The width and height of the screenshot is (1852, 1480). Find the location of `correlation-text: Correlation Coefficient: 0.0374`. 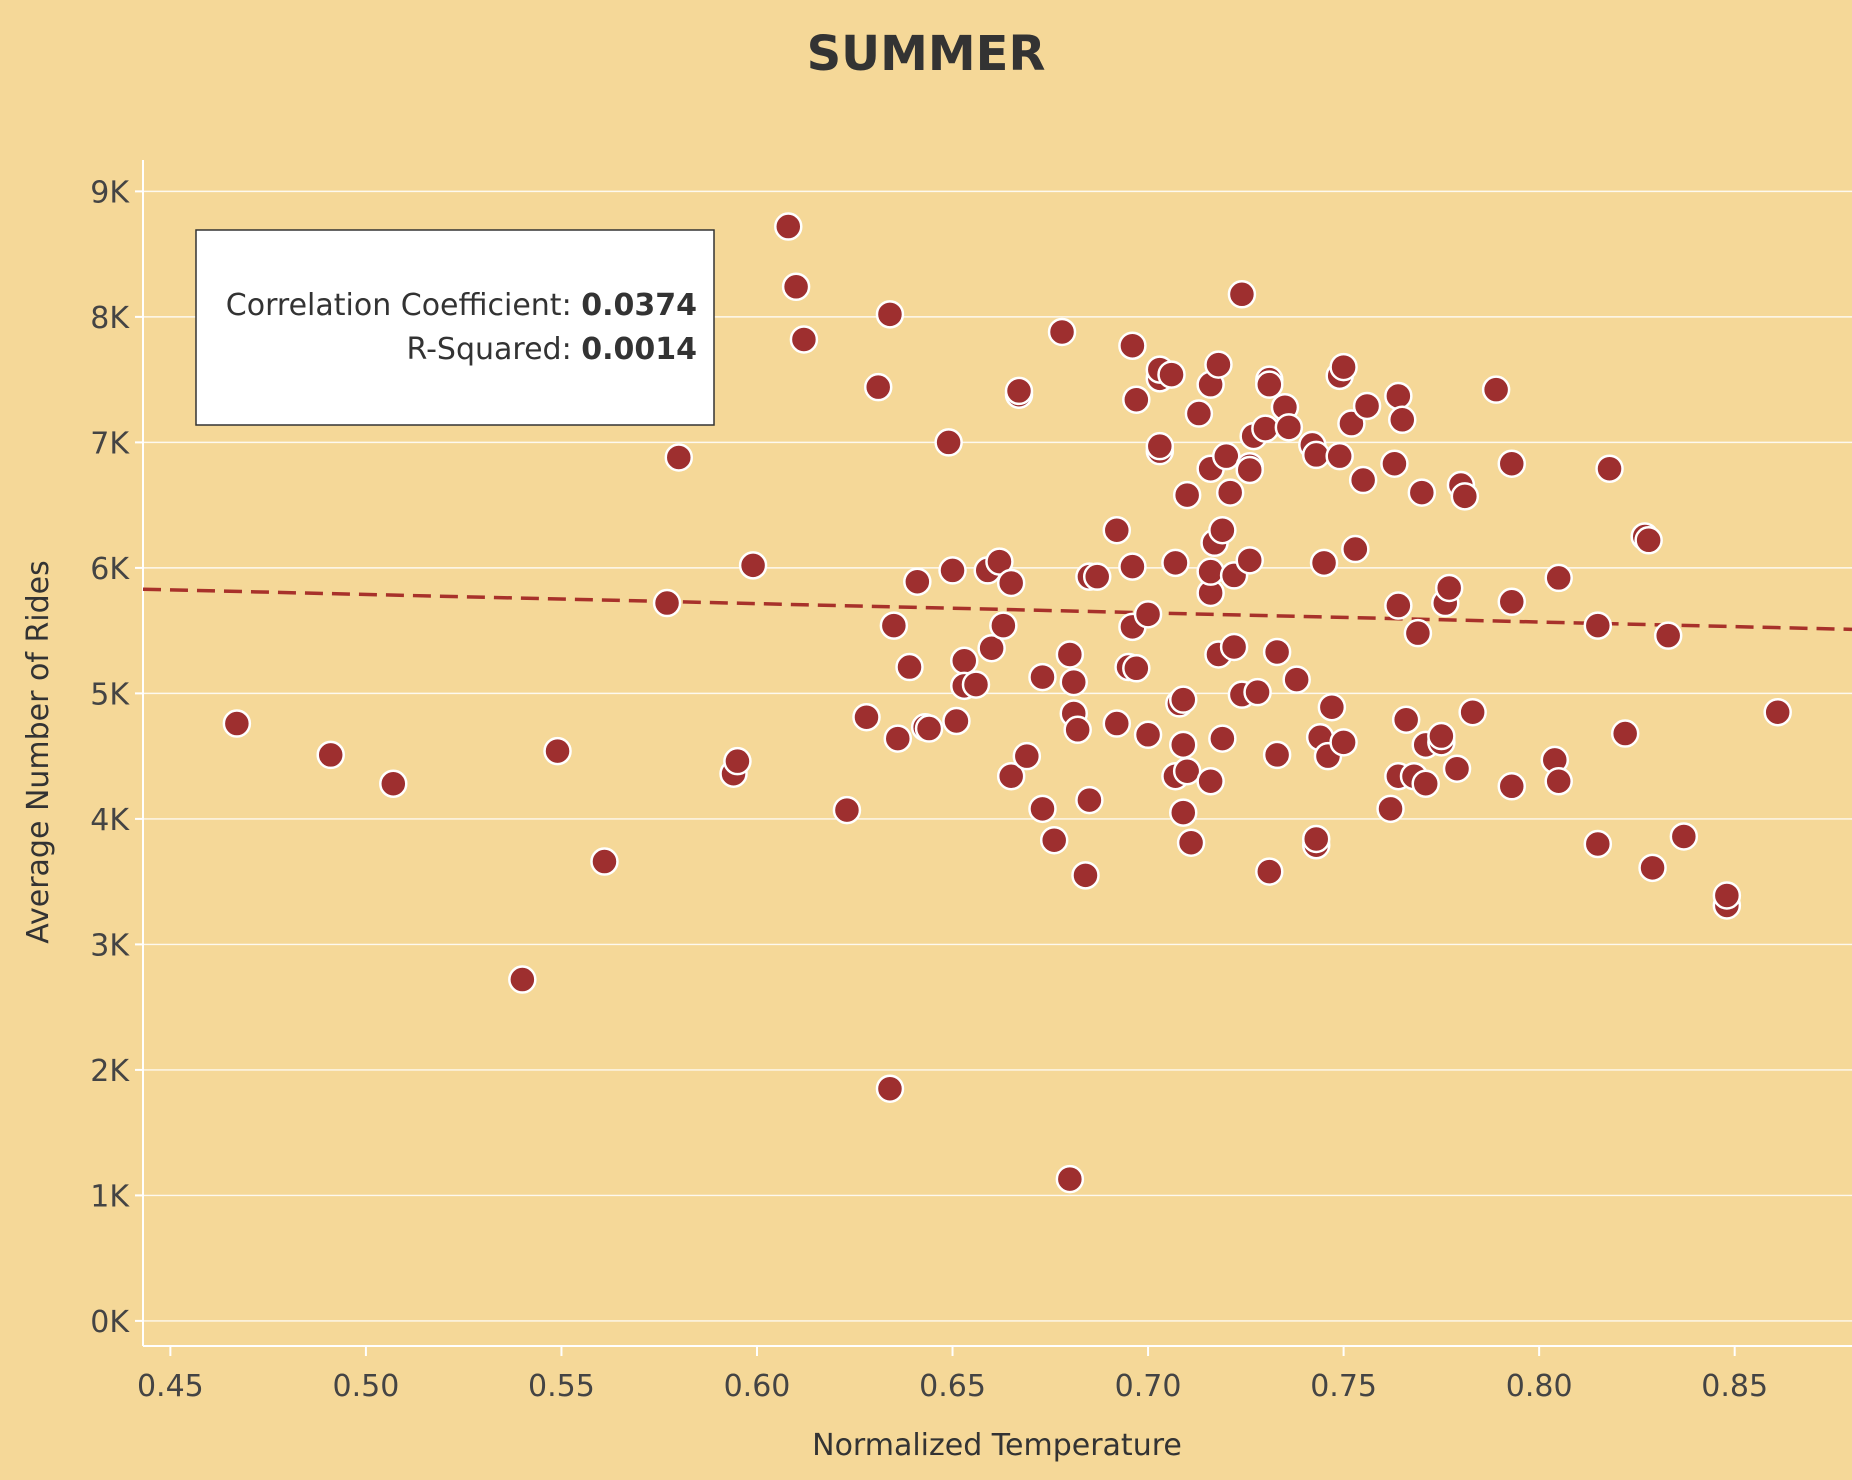

correlation-text: Correlation Coefficient: 0.0374 is located at coordinates (461, 305).